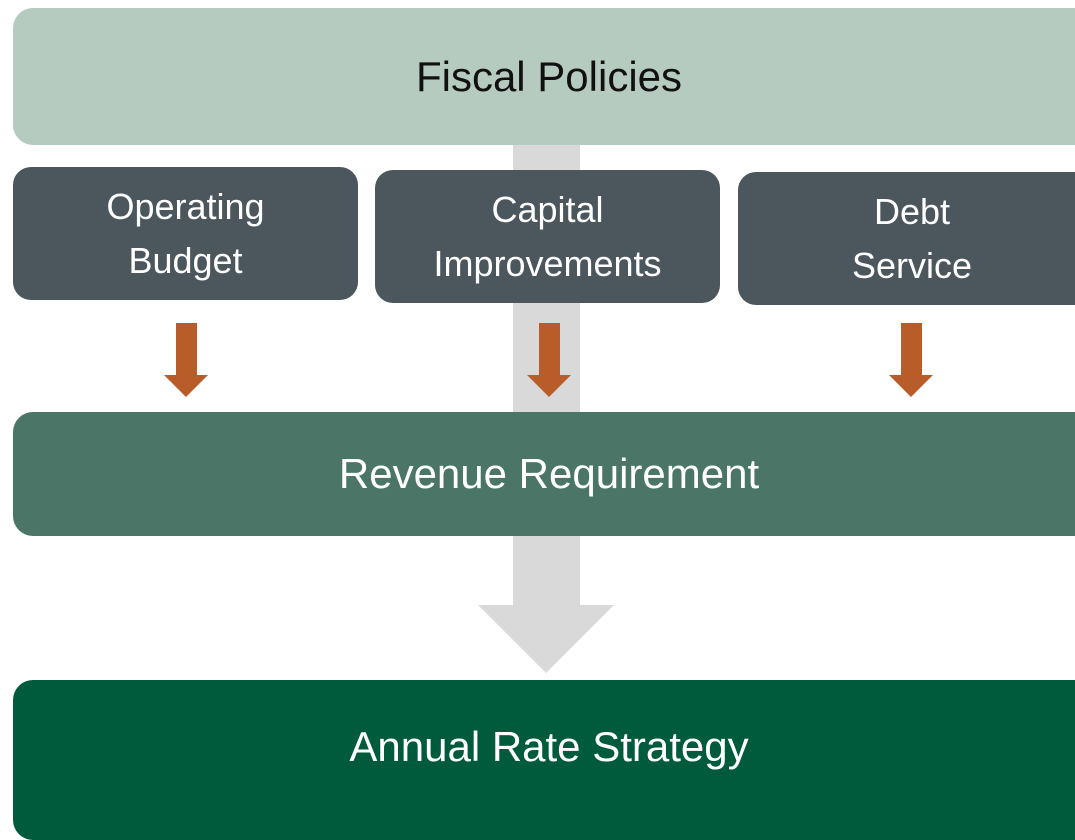 The height and width of the screenshot is (840, 1075). Describe the element at coordinates (185, 260) in the screenshot. I see `box-label: Budget` at that location.